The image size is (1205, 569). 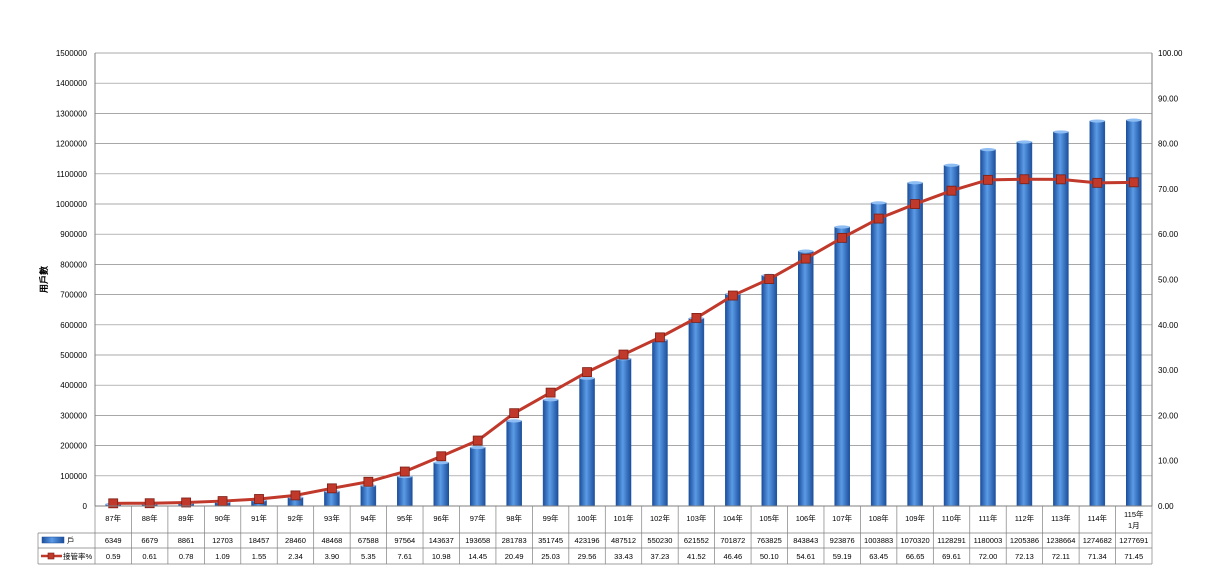 What do you see at coordinates (1168, 461) in the screenshot?
I see `y2-tick-label: 10.00` at bounding box center [1168, 461].